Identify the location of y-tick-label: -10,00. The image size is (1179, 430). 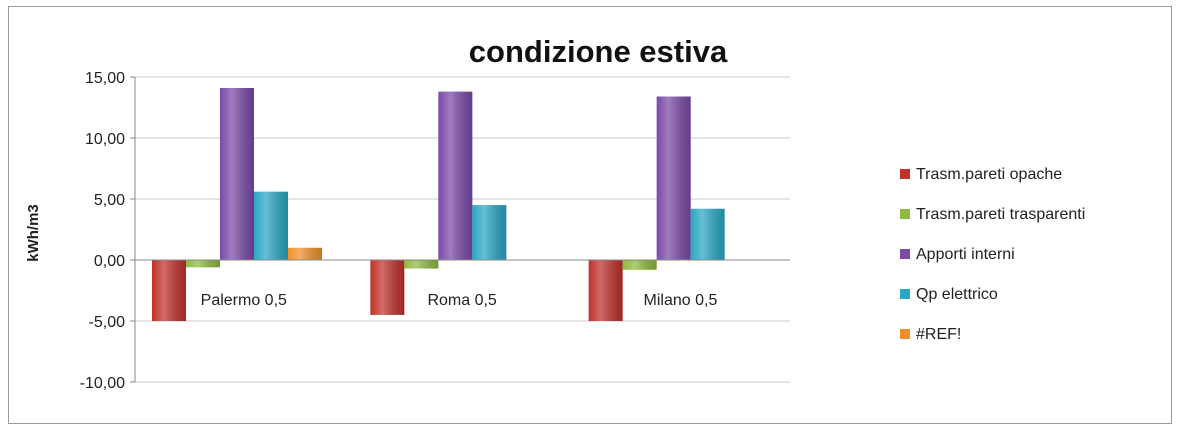
(102, 383).